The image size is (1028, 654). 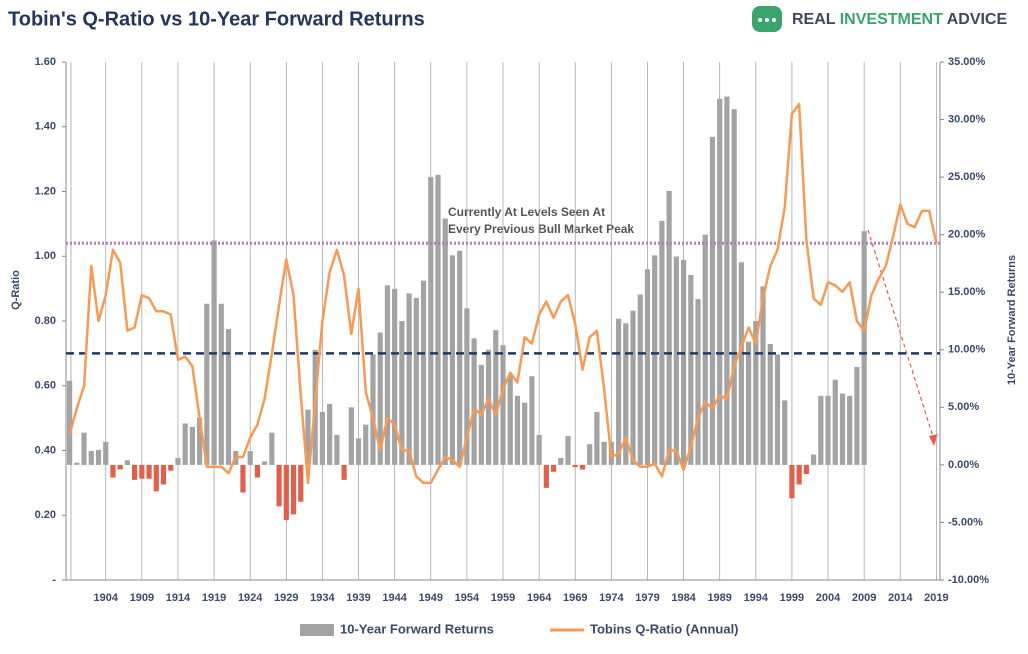 I want to click on legend-swatch, so click(x=317, y=630).